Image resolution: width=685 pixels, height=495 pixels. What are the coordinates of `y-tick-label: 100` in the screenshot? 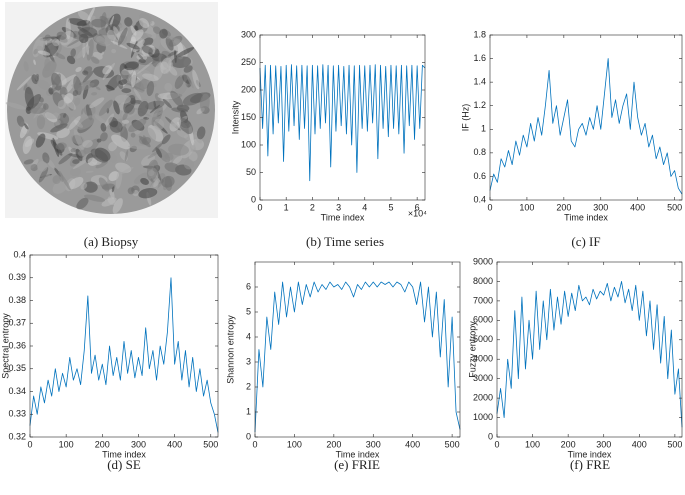 It's located at (248, 144).